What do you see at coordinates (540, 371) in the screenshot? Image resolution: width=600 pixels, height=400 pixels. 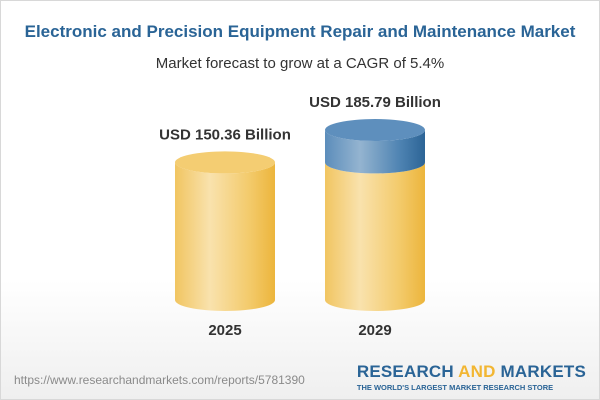 I see `logo-text-3: MARKETS` at bounding box center [540, 371].